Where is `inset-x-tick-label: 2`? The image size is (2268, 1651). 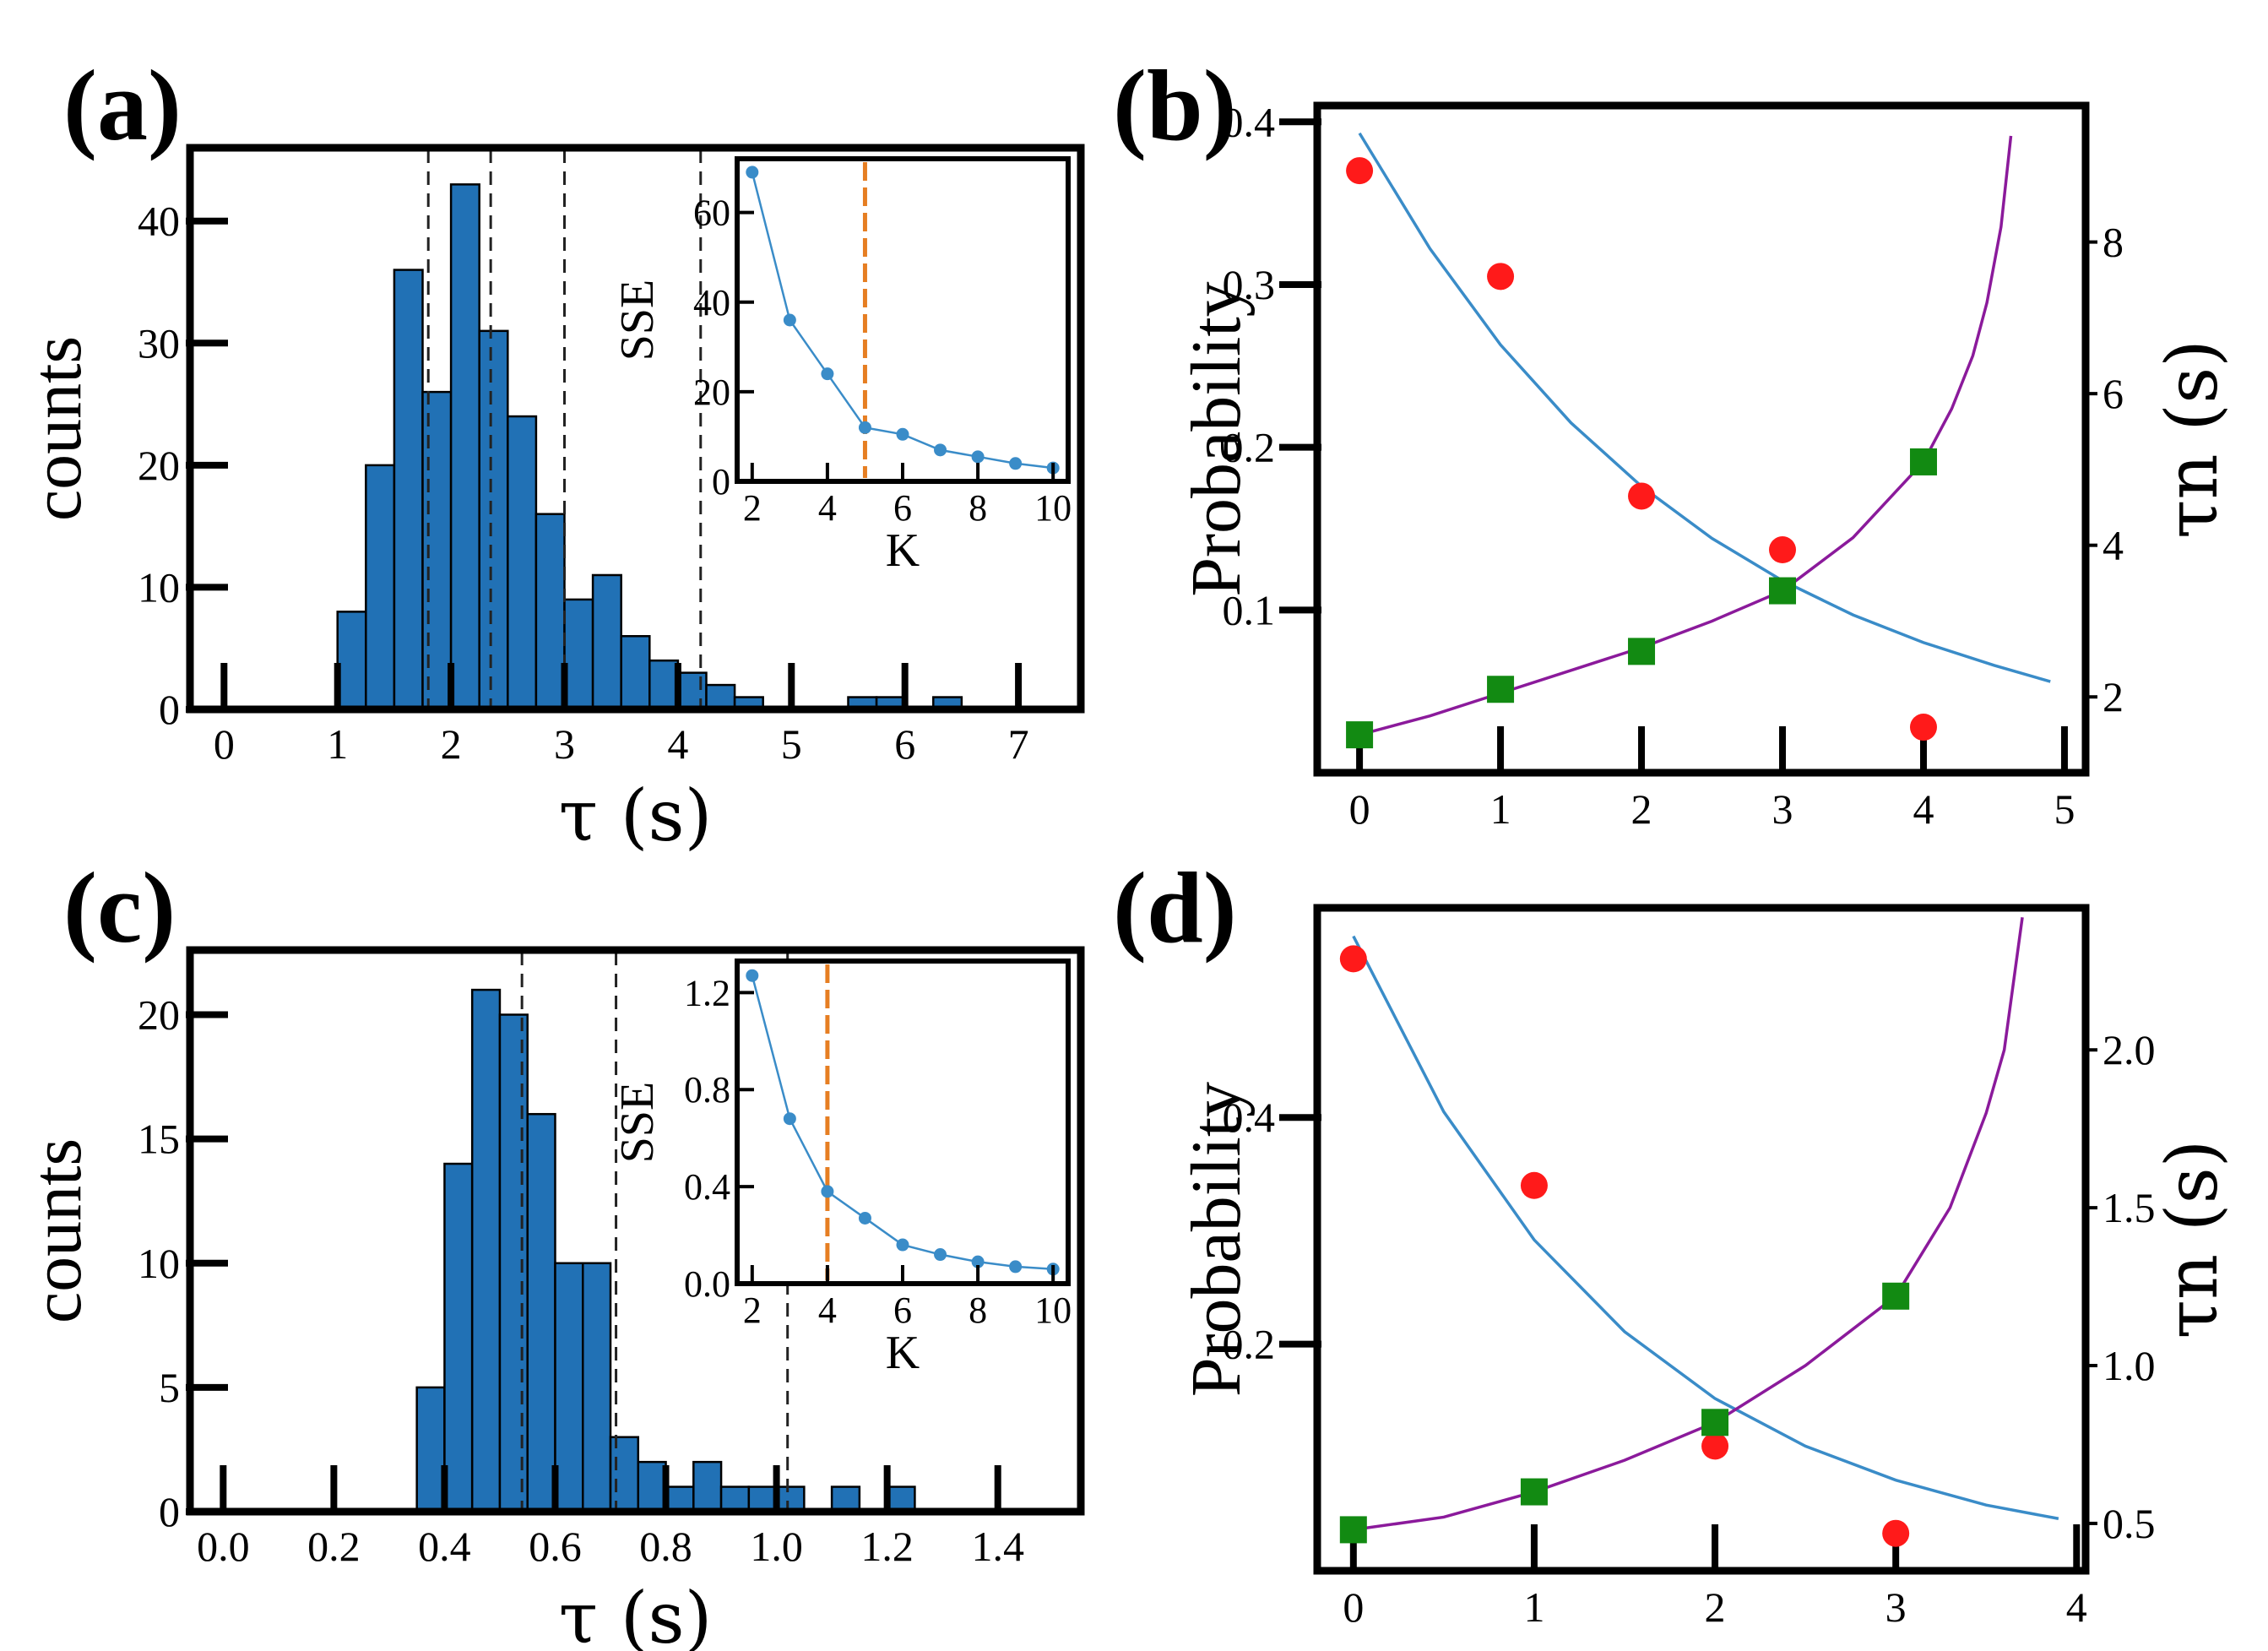
inset-x-tick-label: 2 is located at coordinates (752, 508).